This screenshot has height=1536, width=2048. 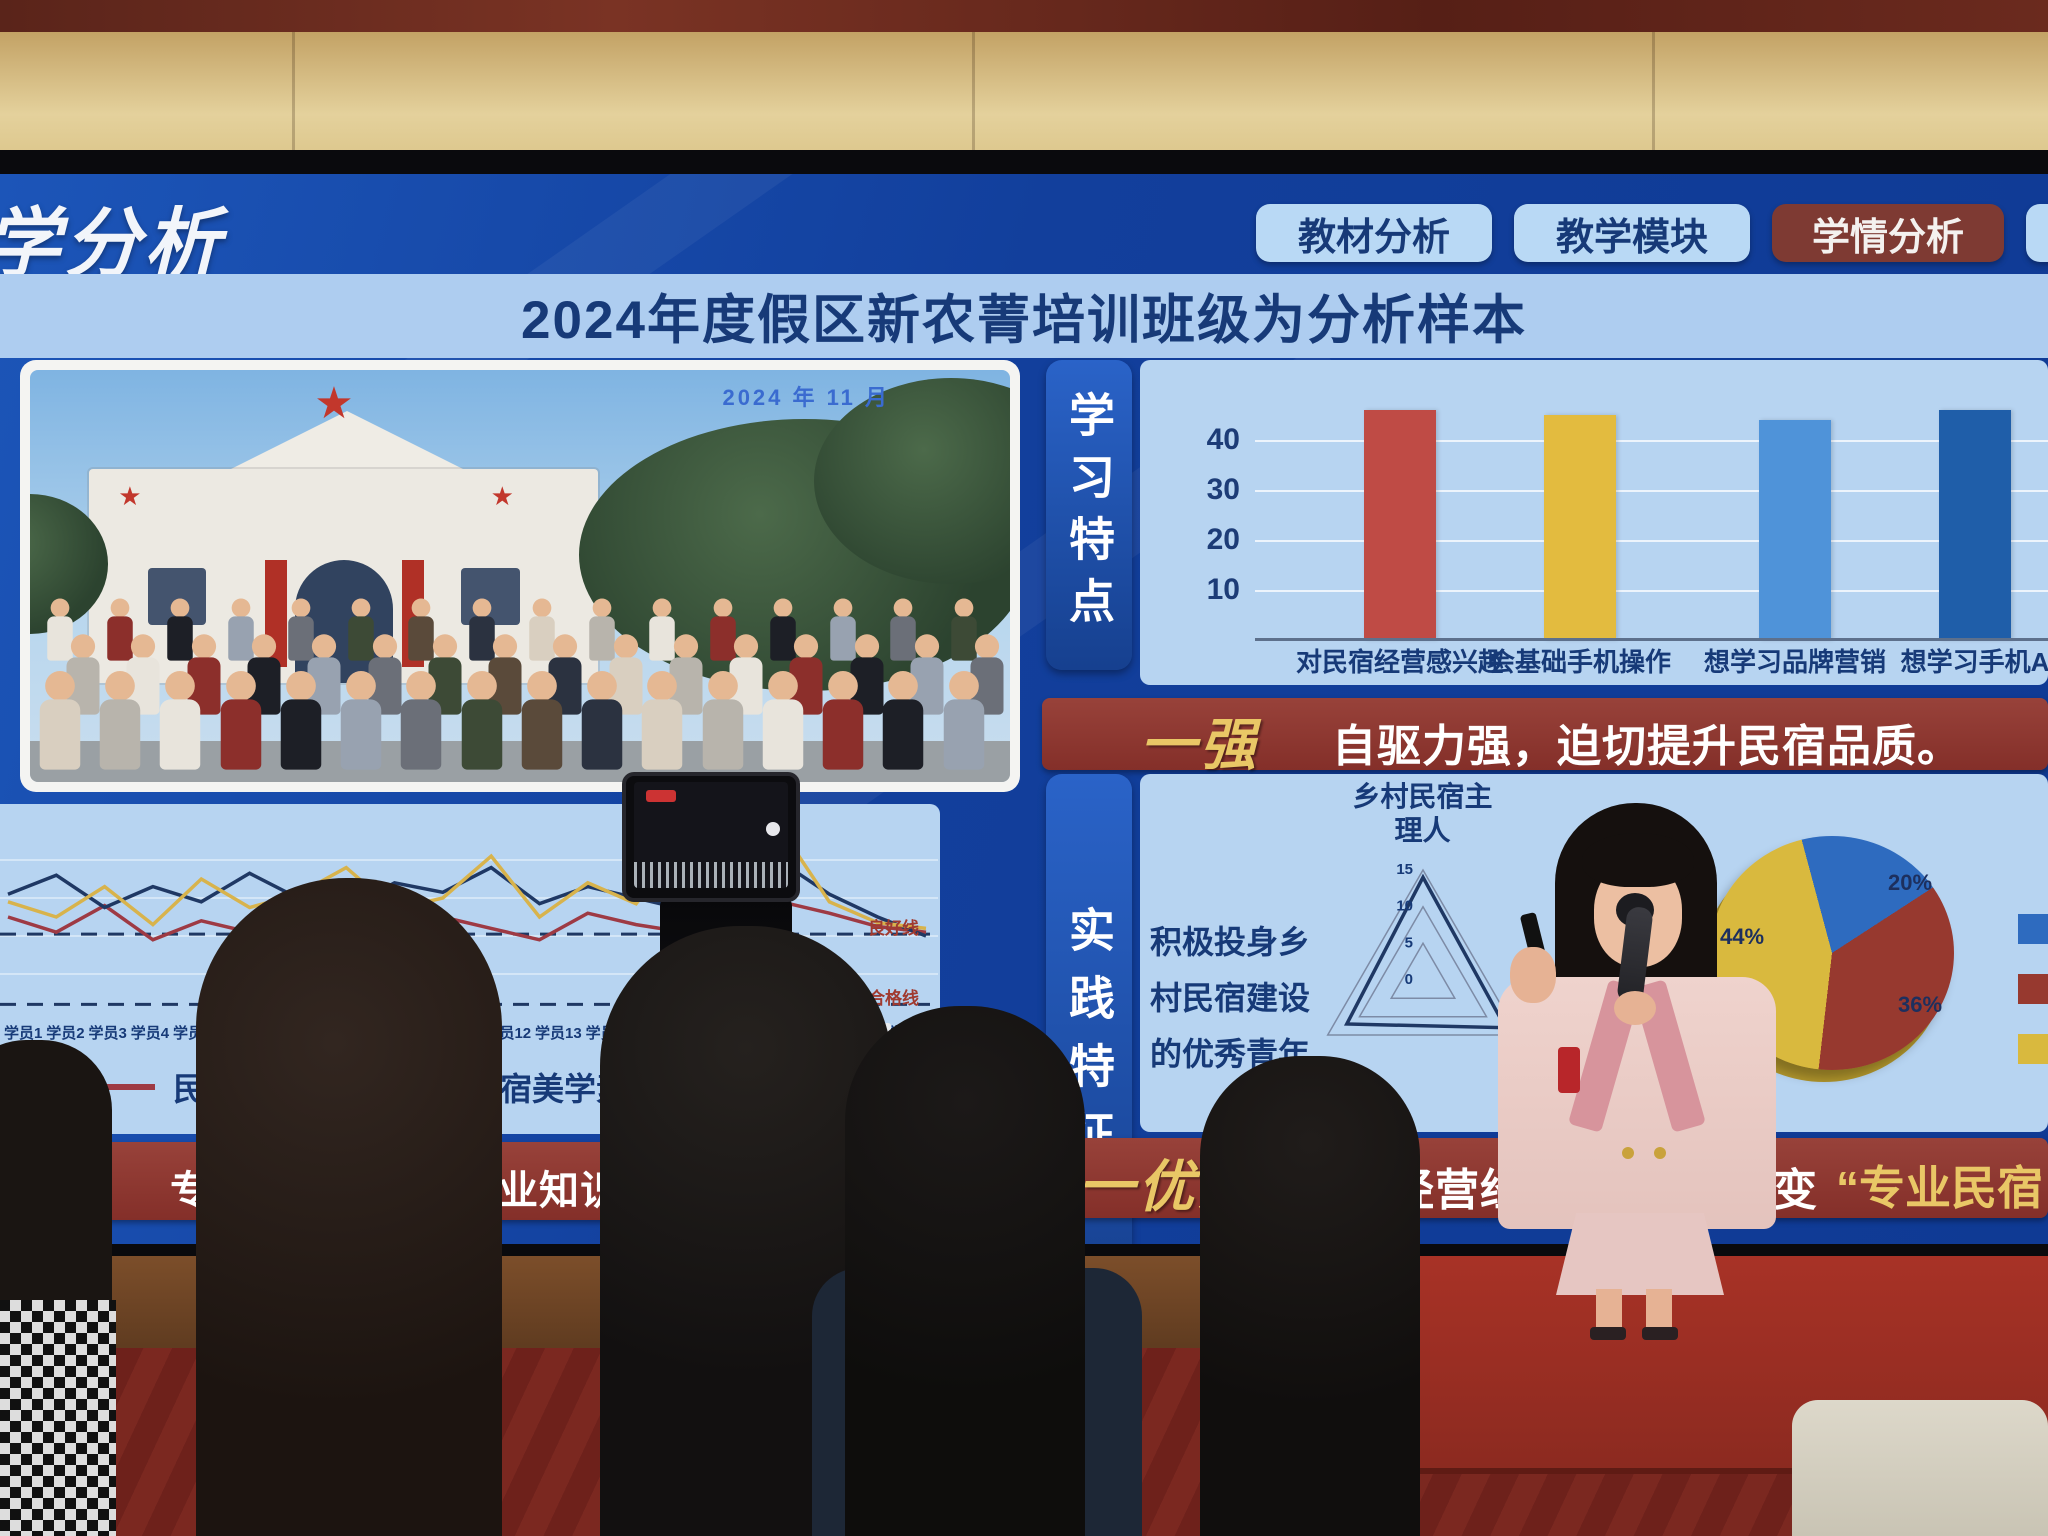 I want to click on x-label: 学员1, so click(x=23, y=1033).